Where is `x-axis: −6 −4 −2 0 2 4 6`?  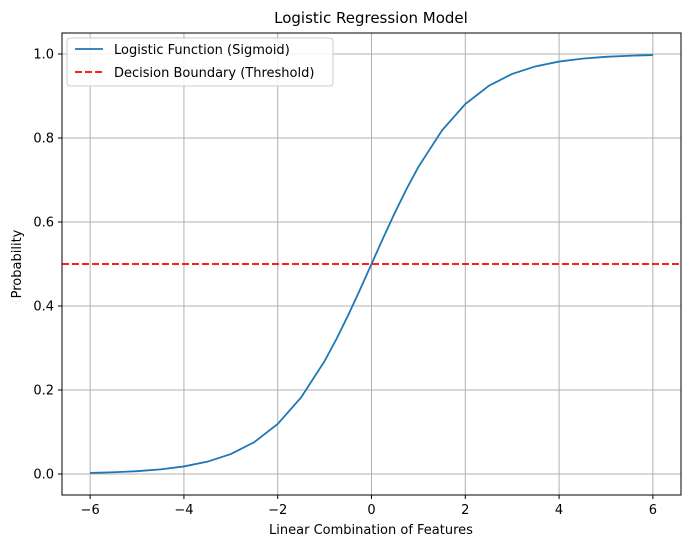 x-axis: −6 −4 −2 0 2 4 6 is located at coordinates (369, 506).